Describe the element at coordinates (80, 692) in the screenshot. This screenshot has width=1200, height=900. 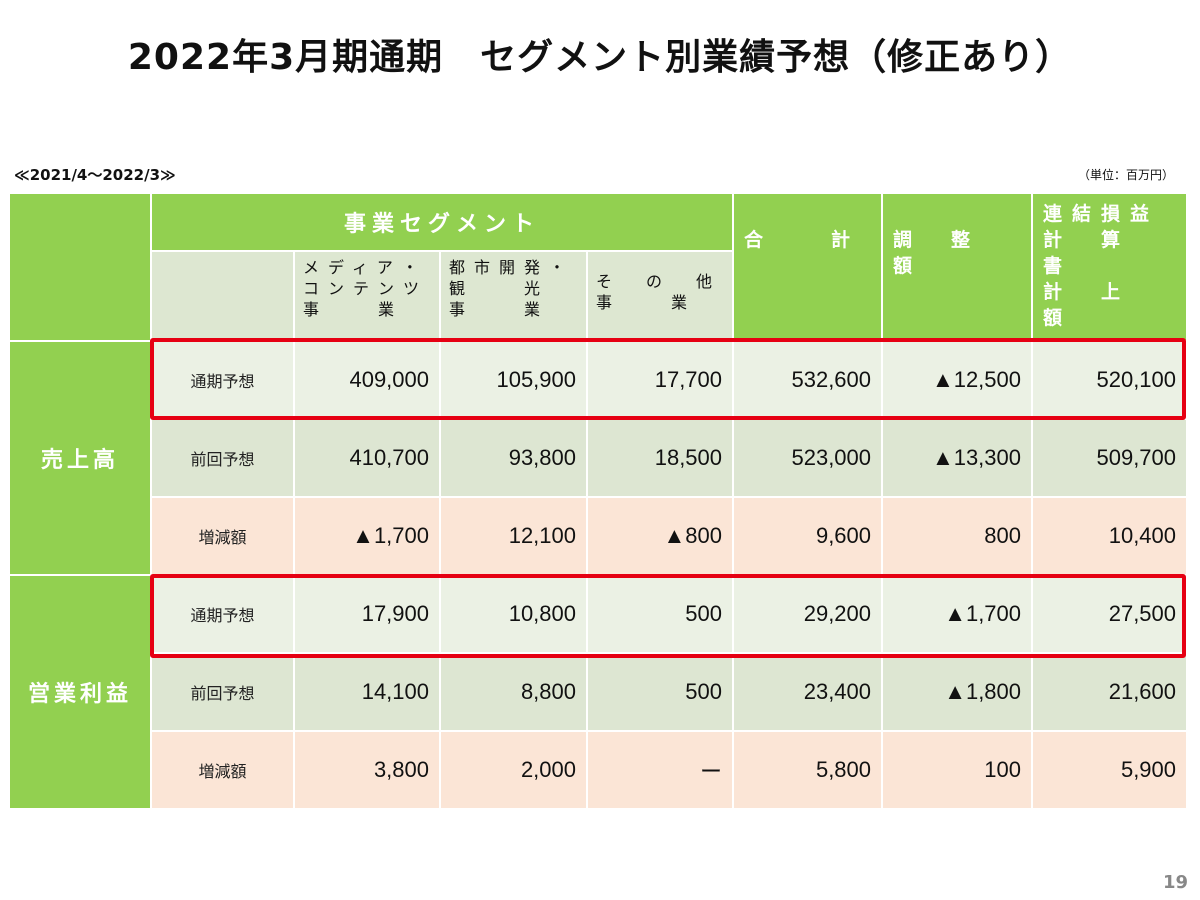
I see `group-label-operating-profit: 営業利益` at that location.